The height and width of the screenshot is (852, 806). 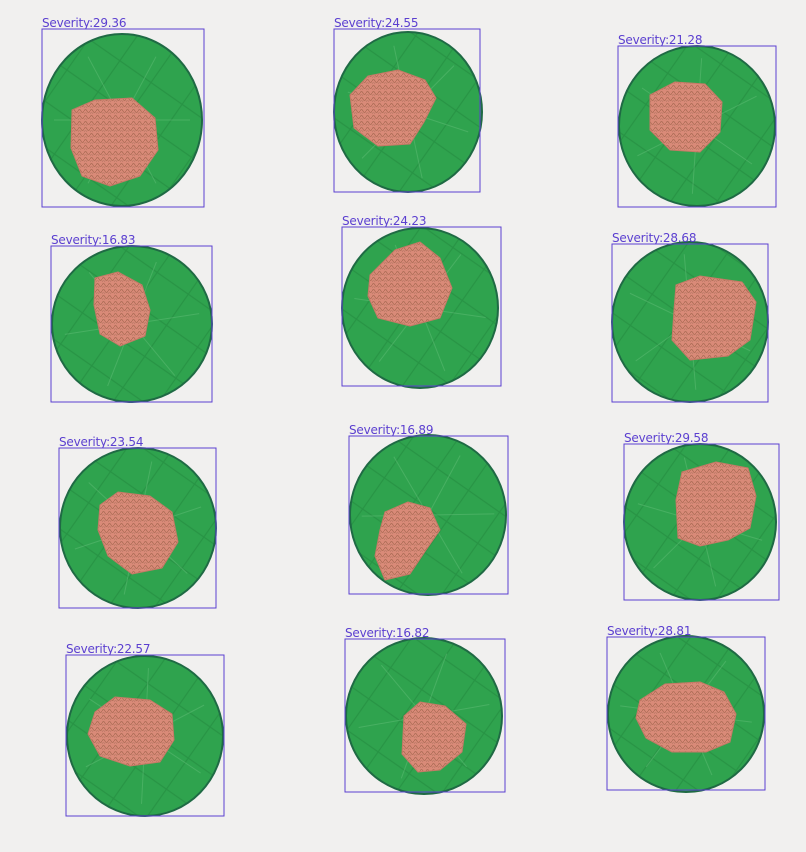 I want to click on severity-label: Severity:21.28, so click(x=660, y=40).